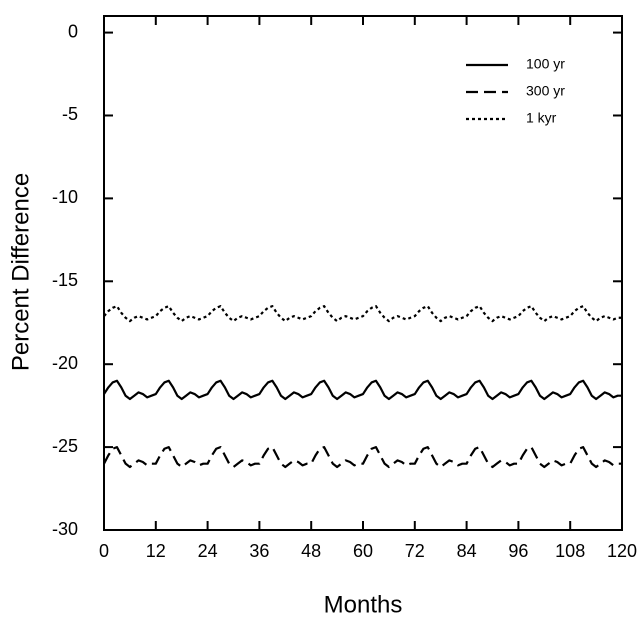  What do you see at coordinates (65, 446) in the screenshot?
I see `y-tick-label: -25` at bounding box center [65, 446].